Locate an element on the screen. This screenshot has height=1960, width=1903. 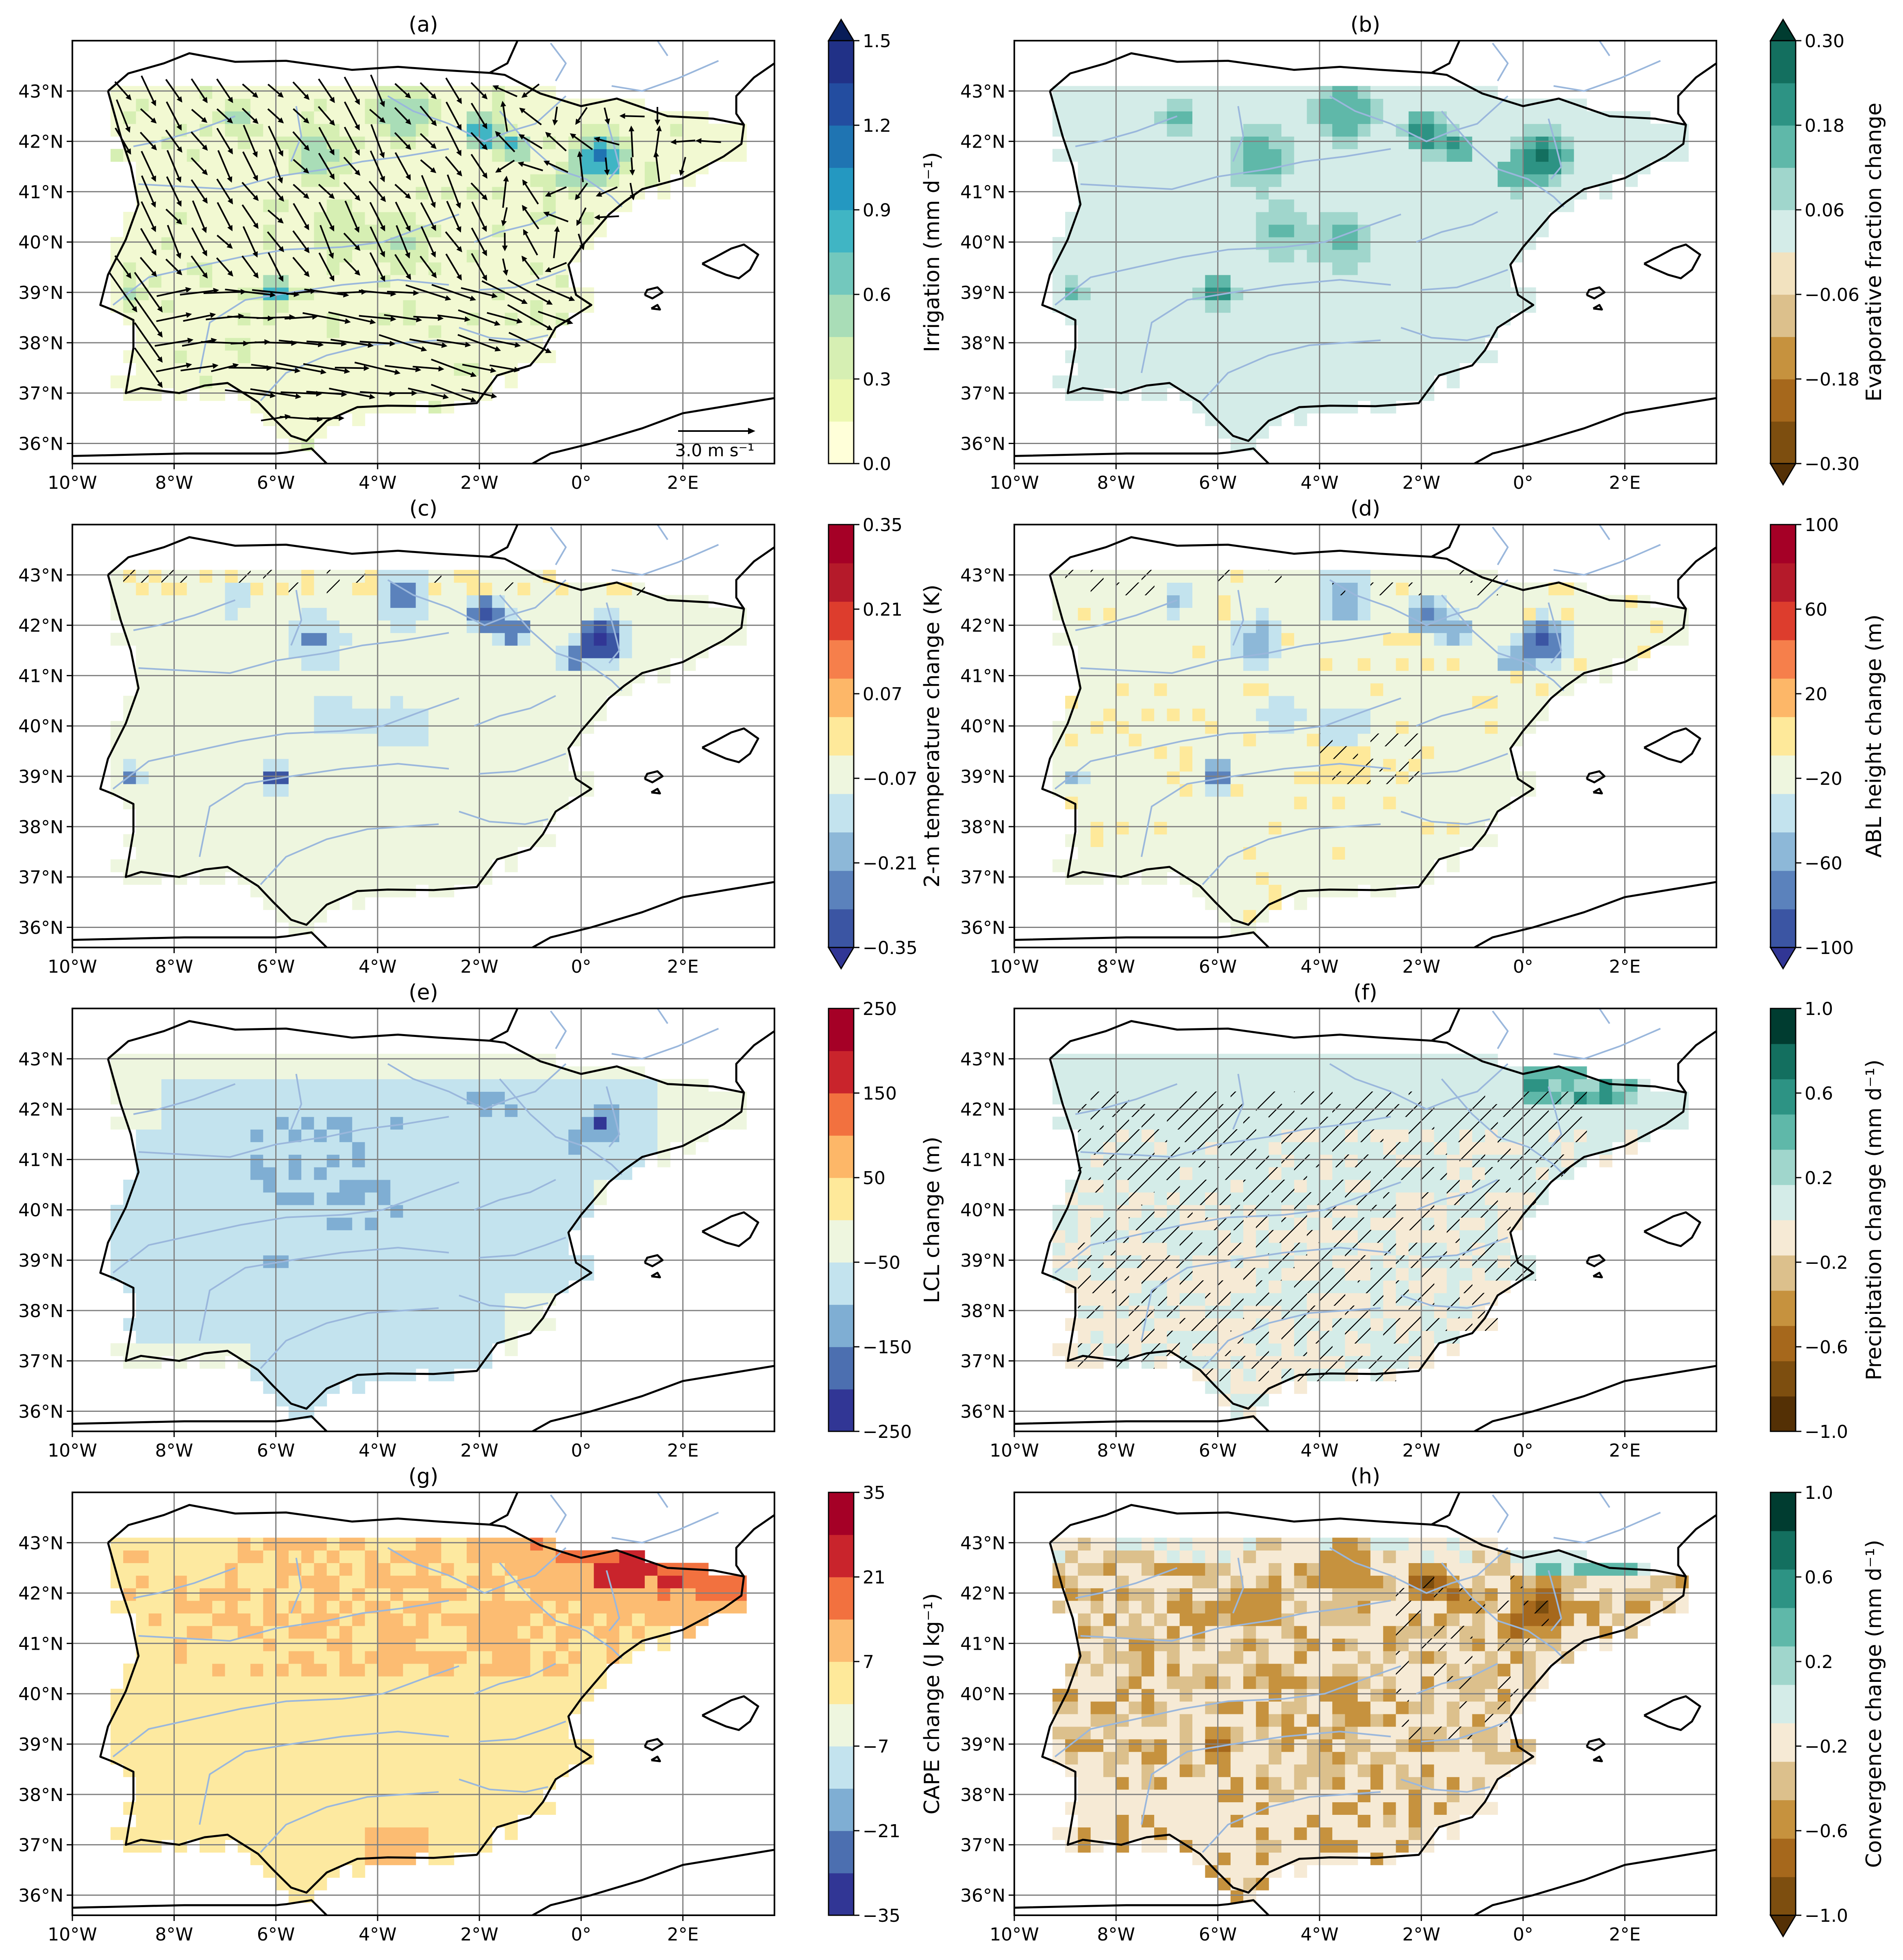
lat-tick-label: 39°N is located at coordinates (983, 293).